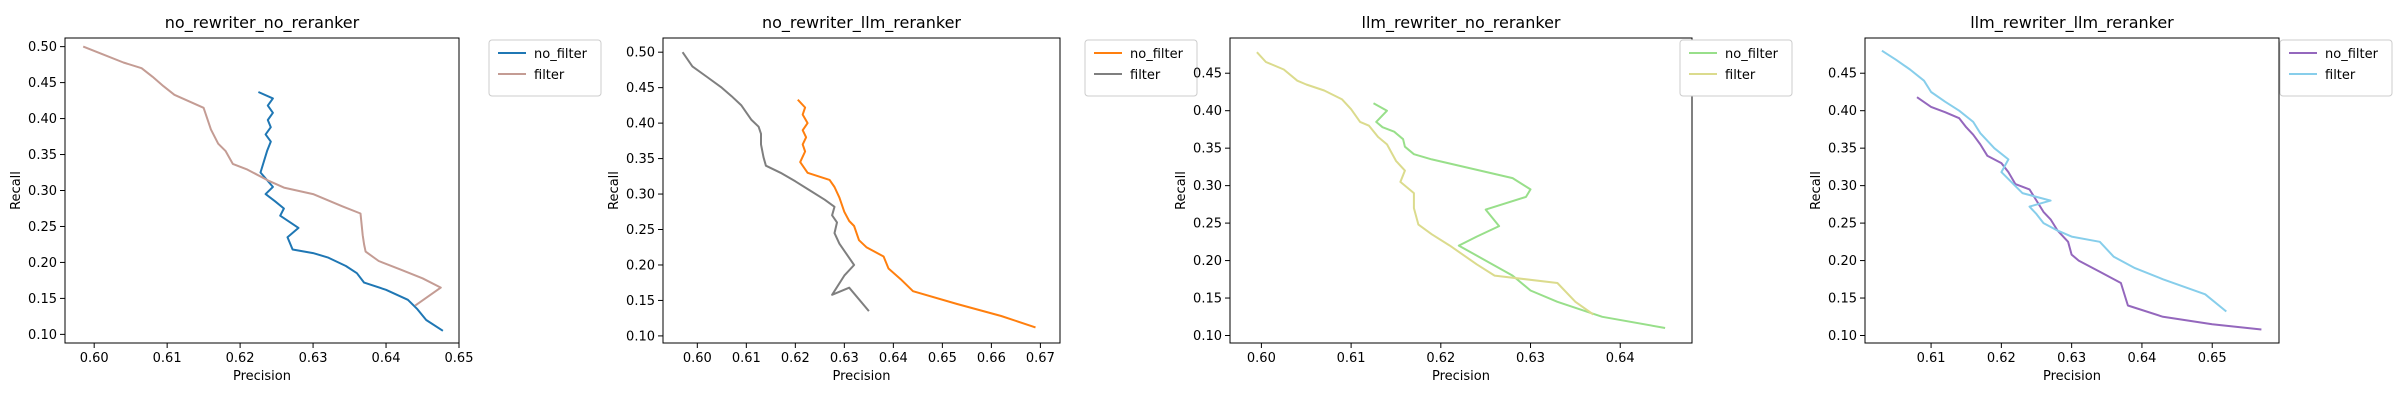 Image resolution: width=2400 pixels, height=400 pixels. Describe the element at coordinates (262, 23) in the screenshot. I see `chart-title: no_rewriter_no_reranker` at that location.